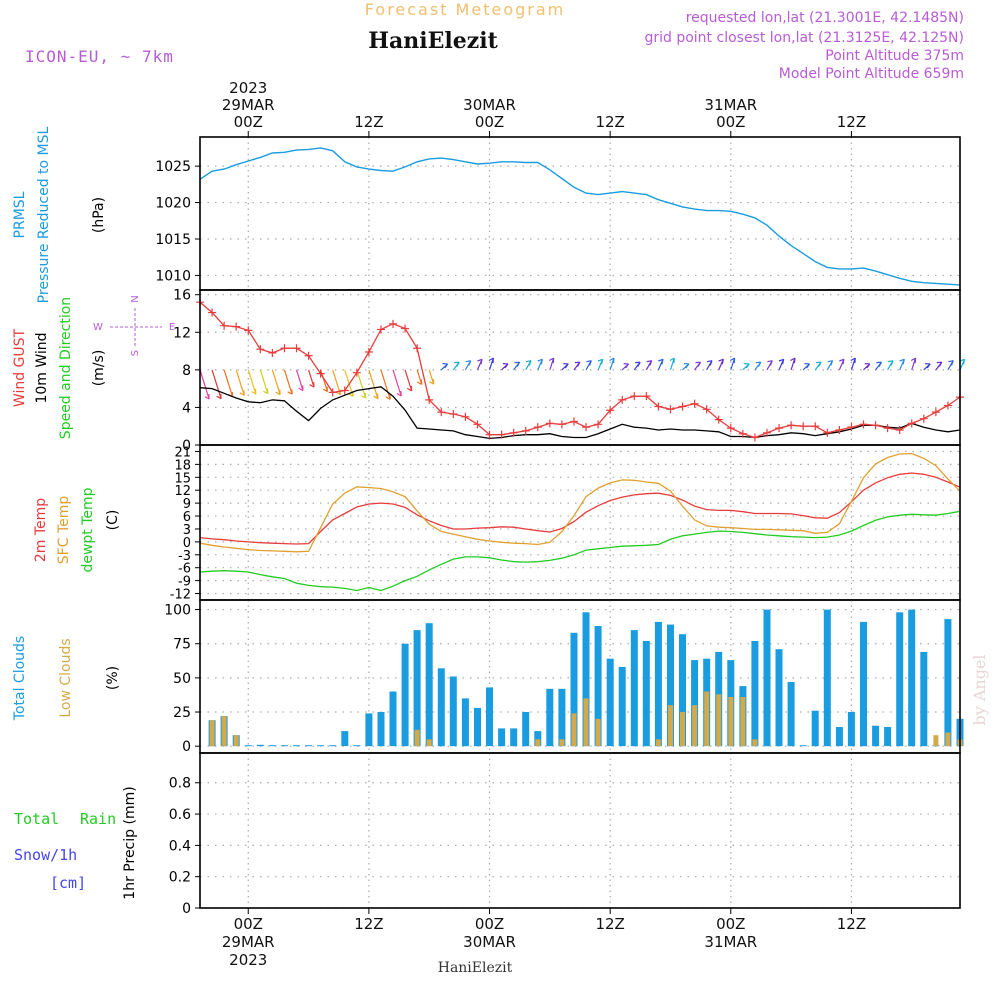 Image resolution: width=1000 pixels, height=1000 pixels. Describe the element at coordinates (36, 819) in the screenshot. I see `precip-total-label: Total` at that location.